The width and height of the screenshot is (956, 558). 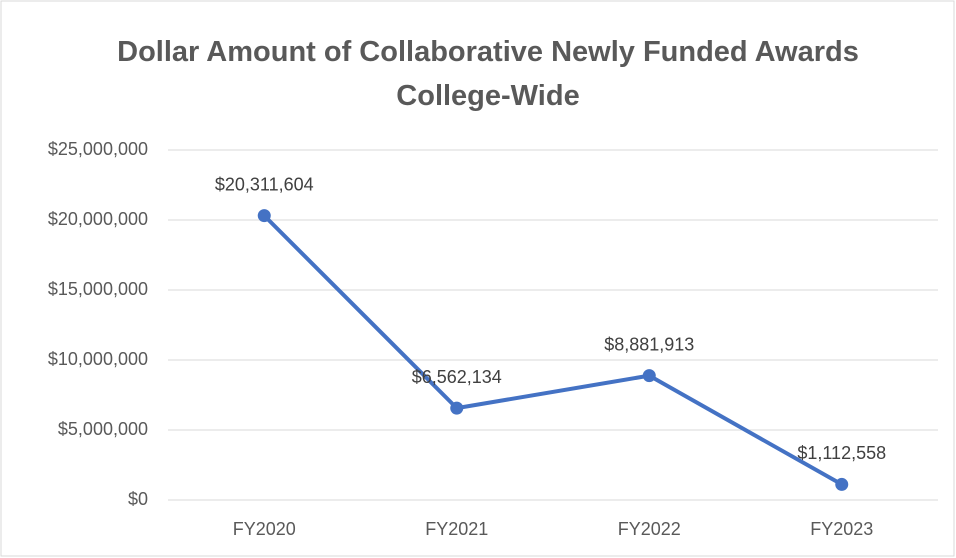 I want to click on data-label: $20,311,604, so click(x=264, y=184).